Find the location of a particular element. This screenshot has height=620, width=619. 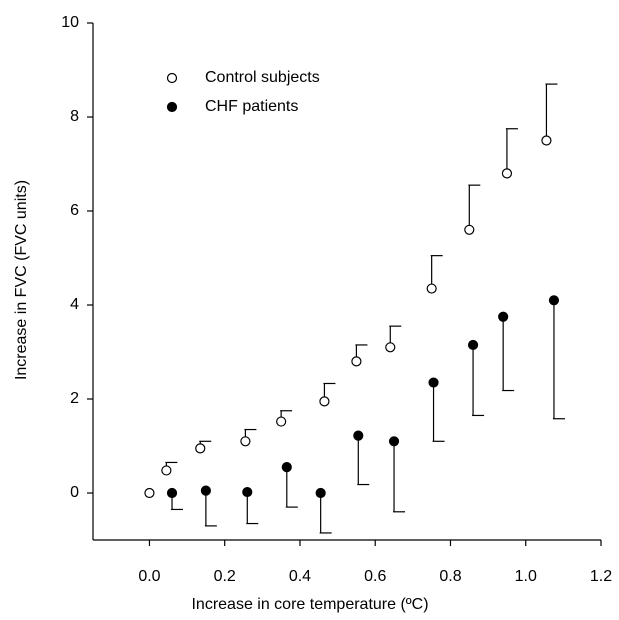

x-tick-label: 0.6 is located at coordinates (375, 576).